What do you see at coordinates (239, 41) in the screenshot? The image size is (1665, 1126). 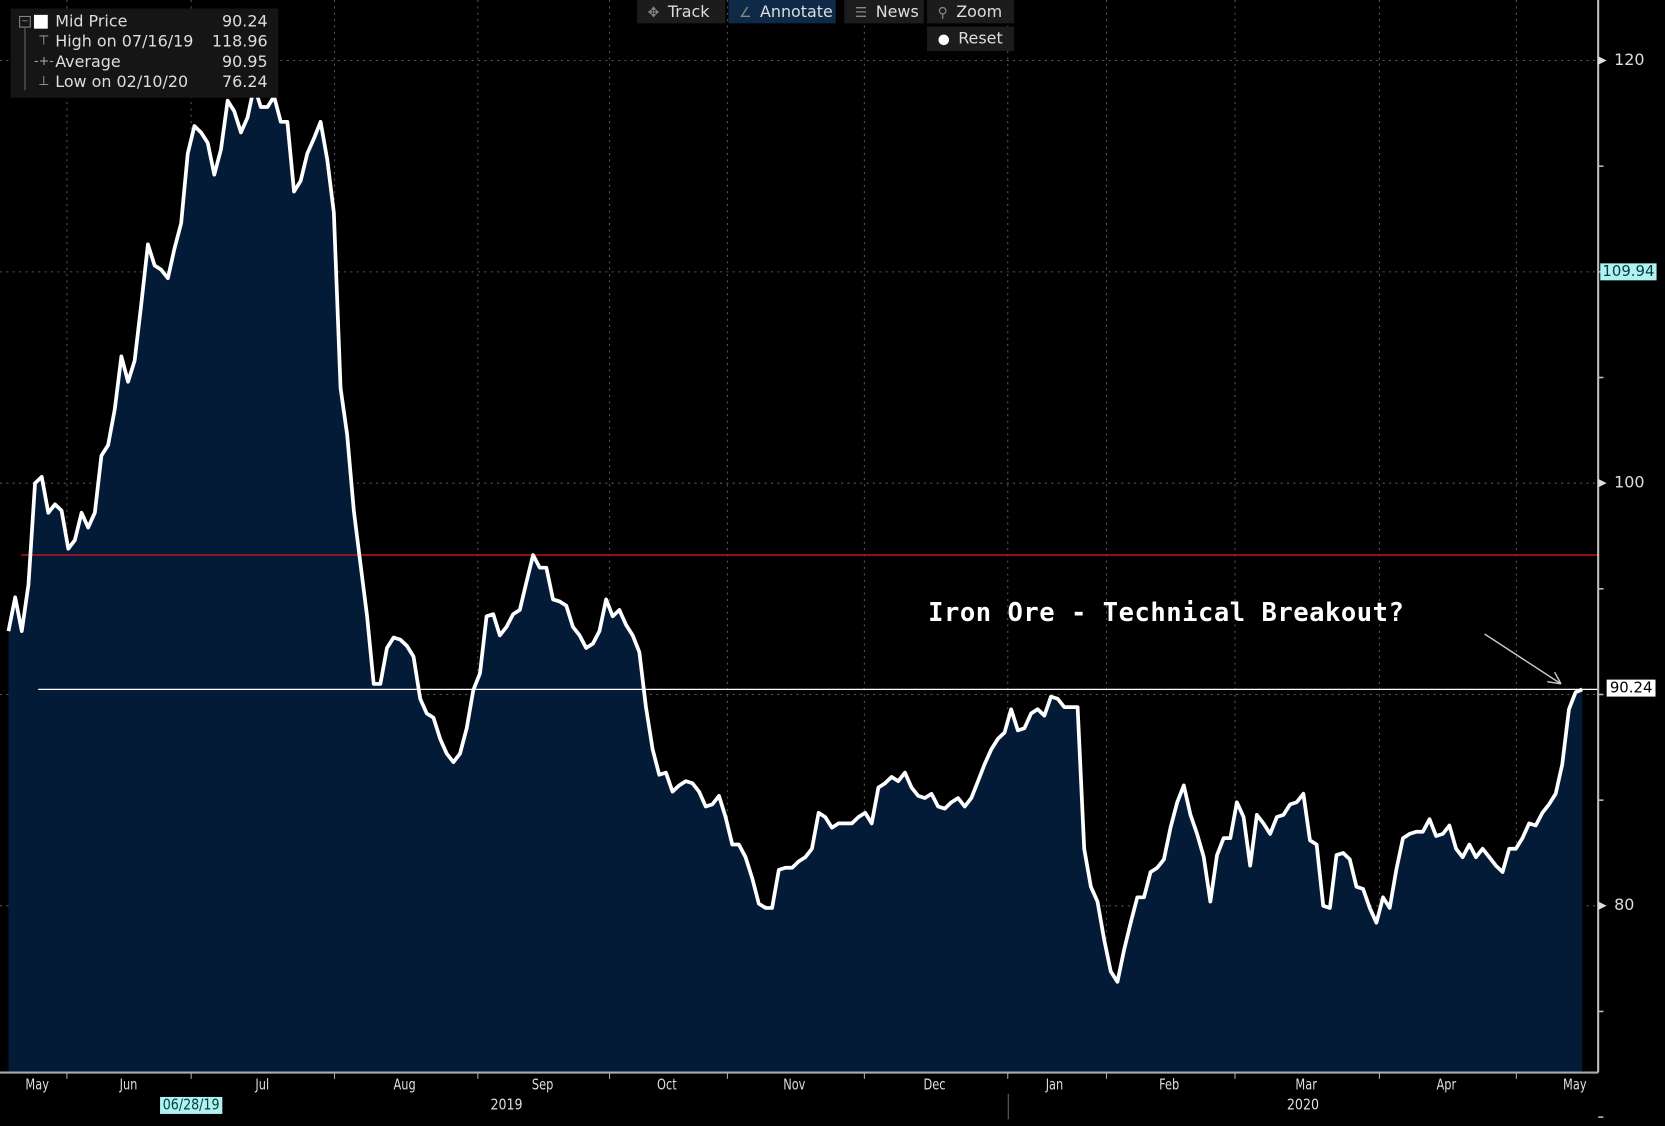 I see `legend-value: 118.96` at bounding box center [239, 41].